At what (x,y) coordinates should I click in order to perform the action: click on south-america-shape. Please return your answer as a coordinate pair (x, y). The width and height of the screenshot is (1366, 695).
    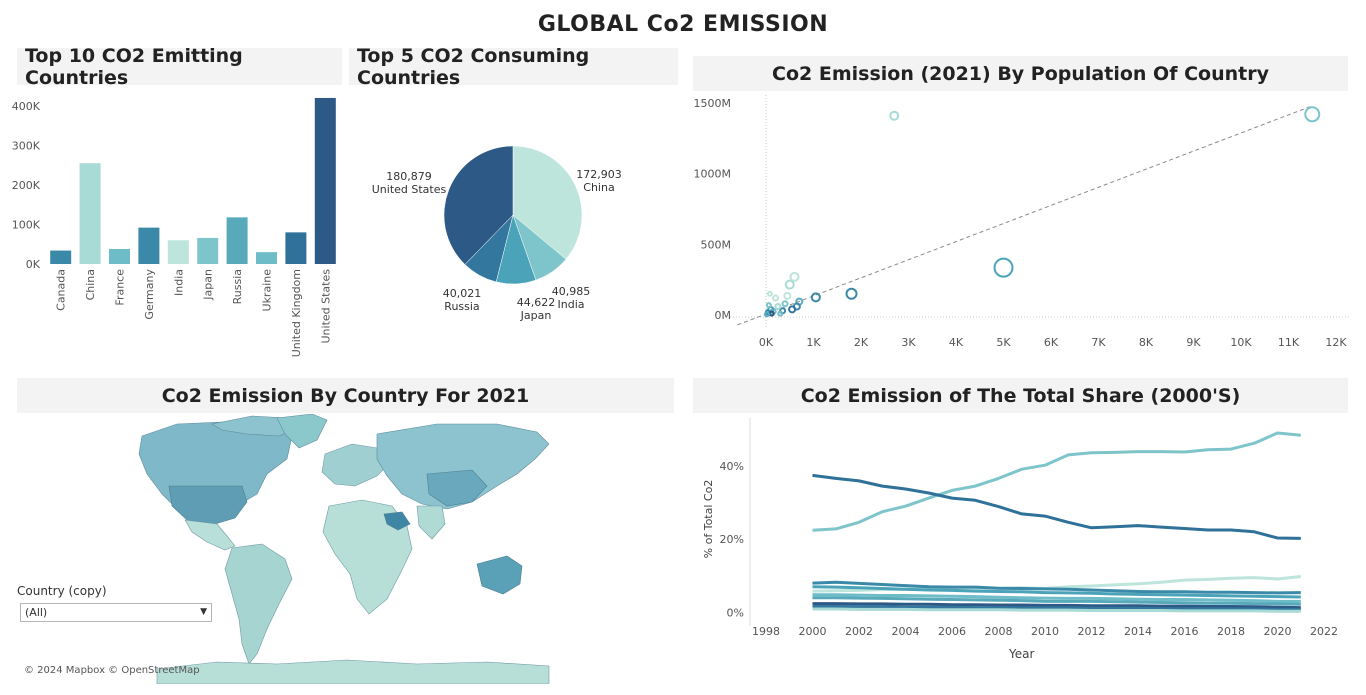
    Looking at the image, I should click on (258, 604).